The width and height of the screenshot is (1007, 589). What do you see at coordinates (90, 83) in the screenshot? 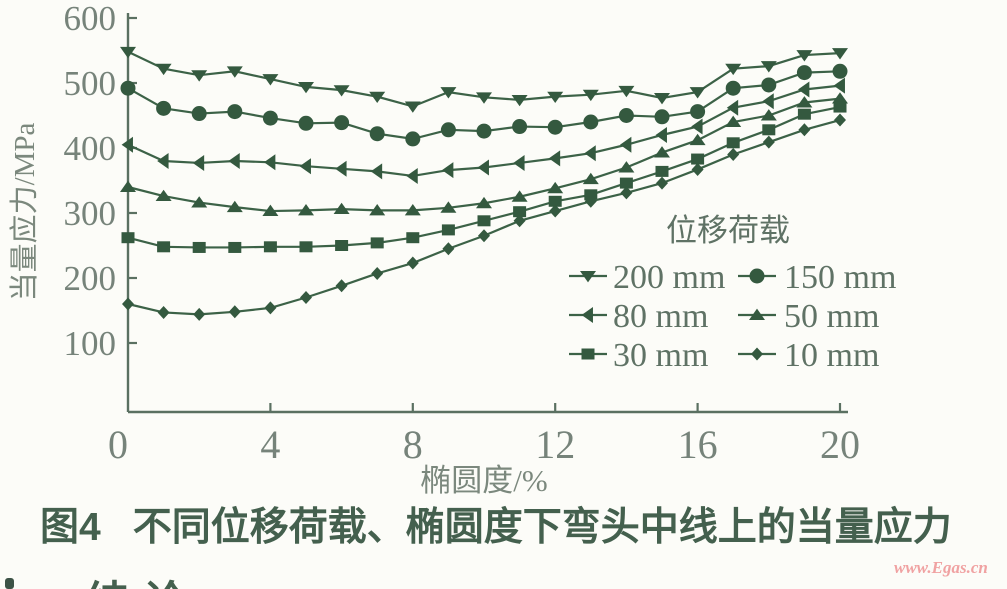
I see `y-tick-label: 500` at bounding box center [90, 83].